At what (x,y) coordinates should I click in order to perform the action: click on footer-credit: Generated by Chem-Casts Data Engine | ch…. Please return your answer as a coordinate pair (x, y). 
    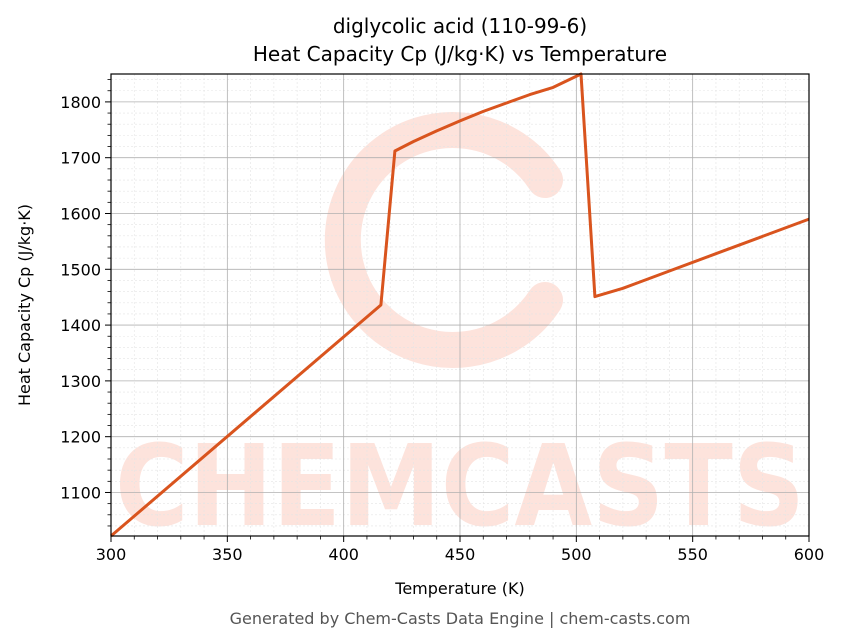
    Looking at the image, I should click on (460, 618).